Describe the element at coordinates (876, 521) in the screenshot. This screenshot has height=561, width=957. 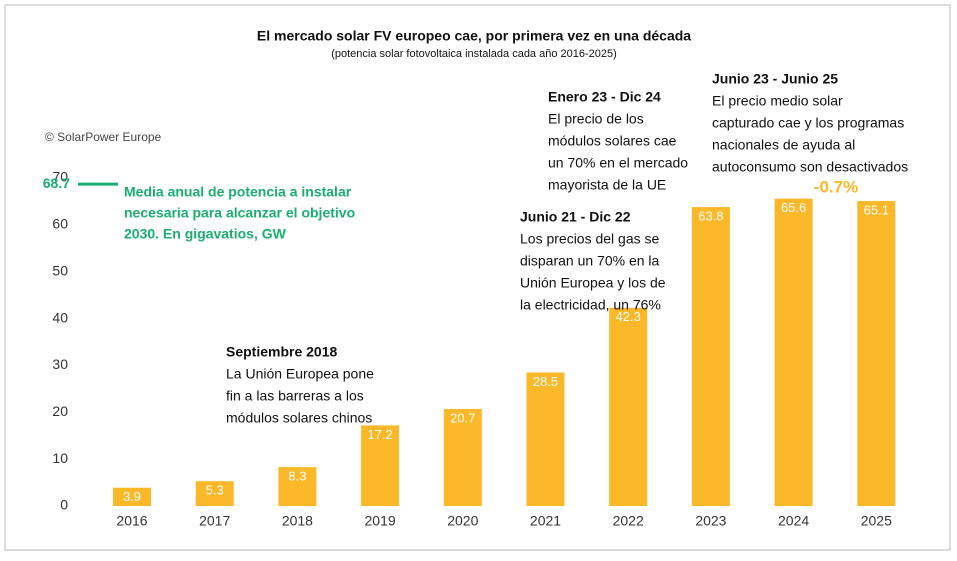
I see `x-tick-label: 2025` at that location.